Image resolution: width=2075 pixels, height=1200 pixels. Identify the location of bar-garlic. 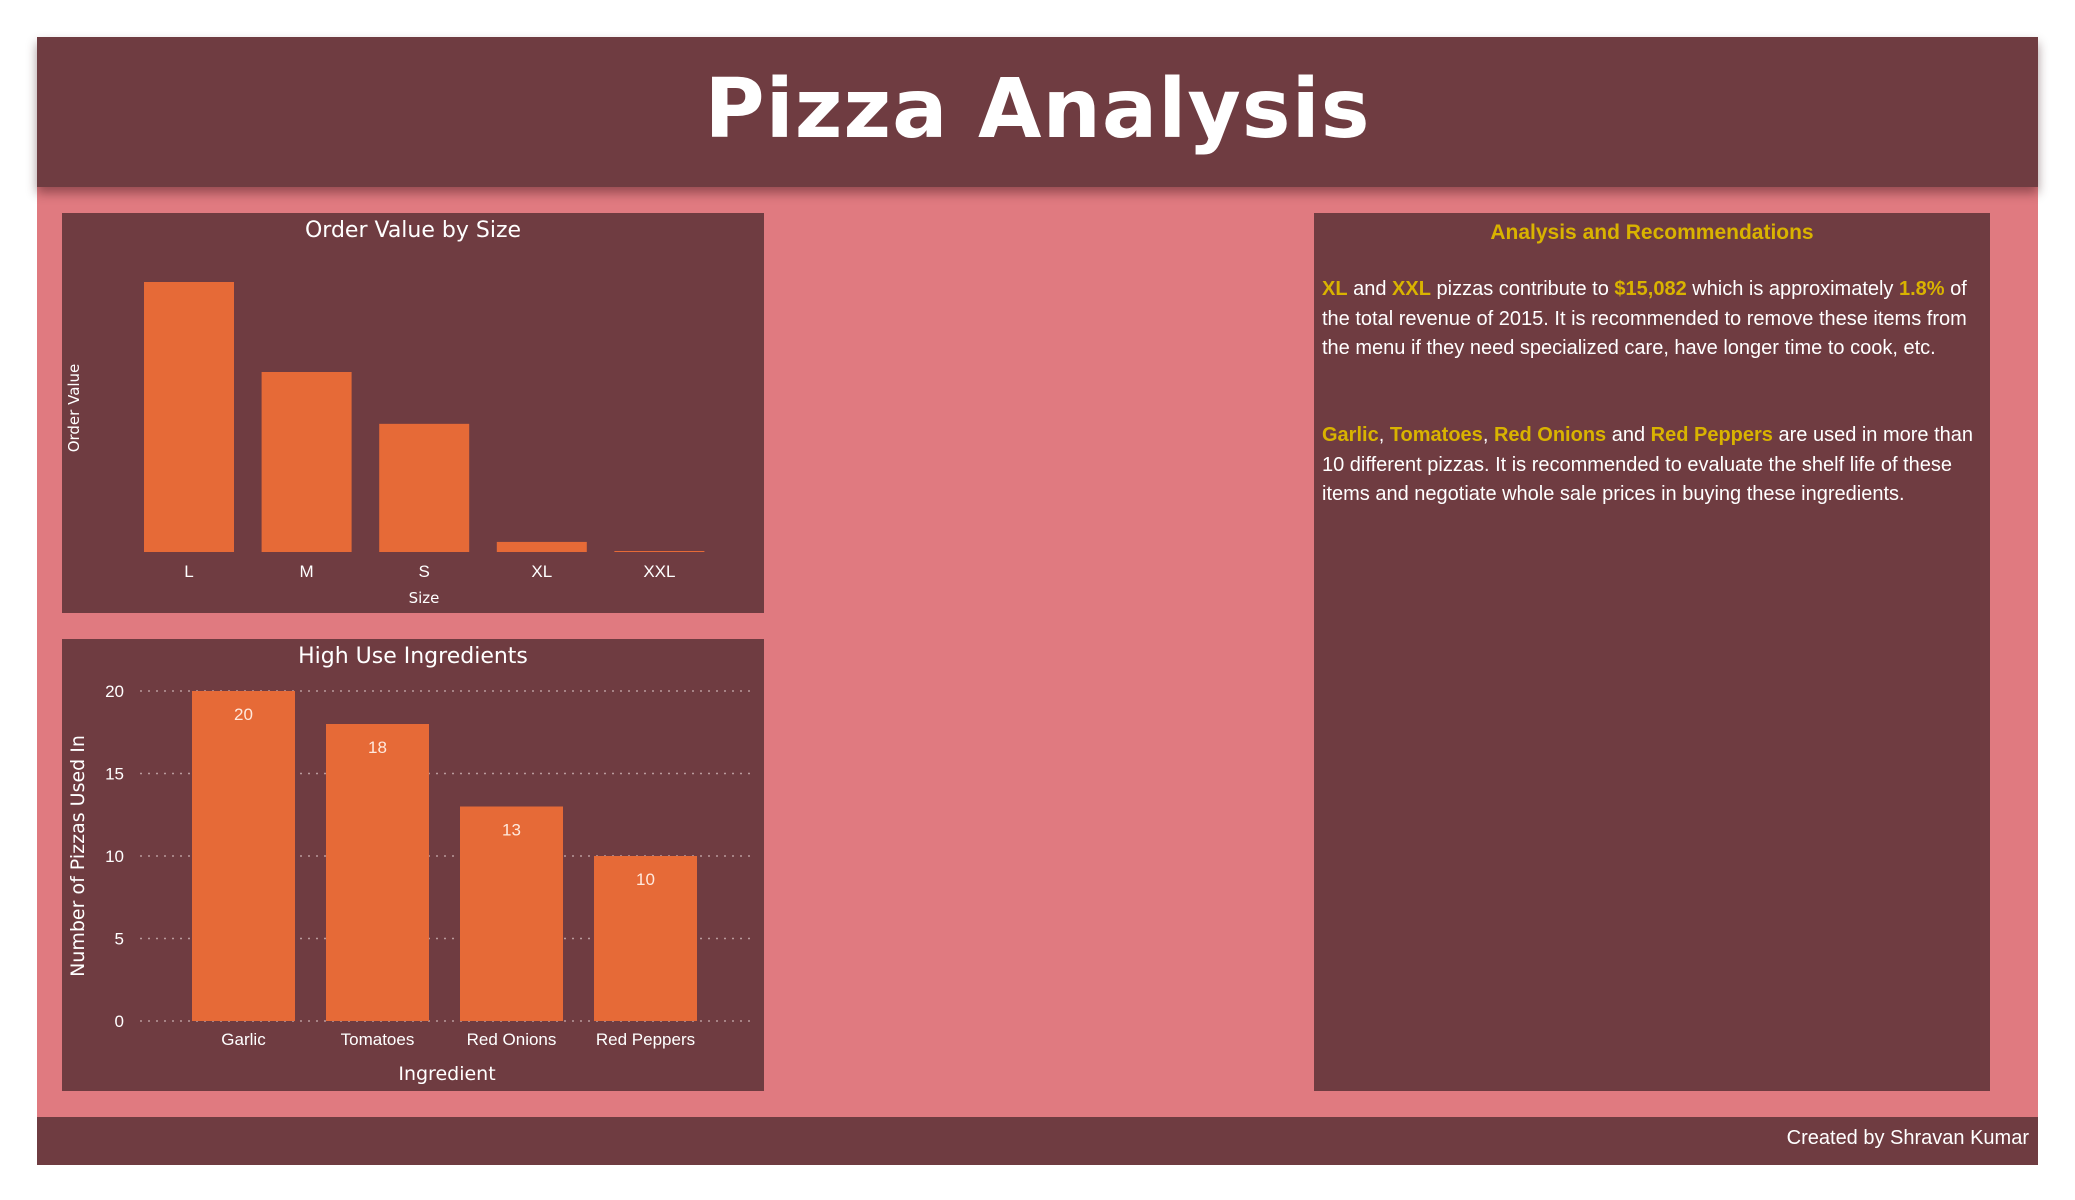
(243, 856).